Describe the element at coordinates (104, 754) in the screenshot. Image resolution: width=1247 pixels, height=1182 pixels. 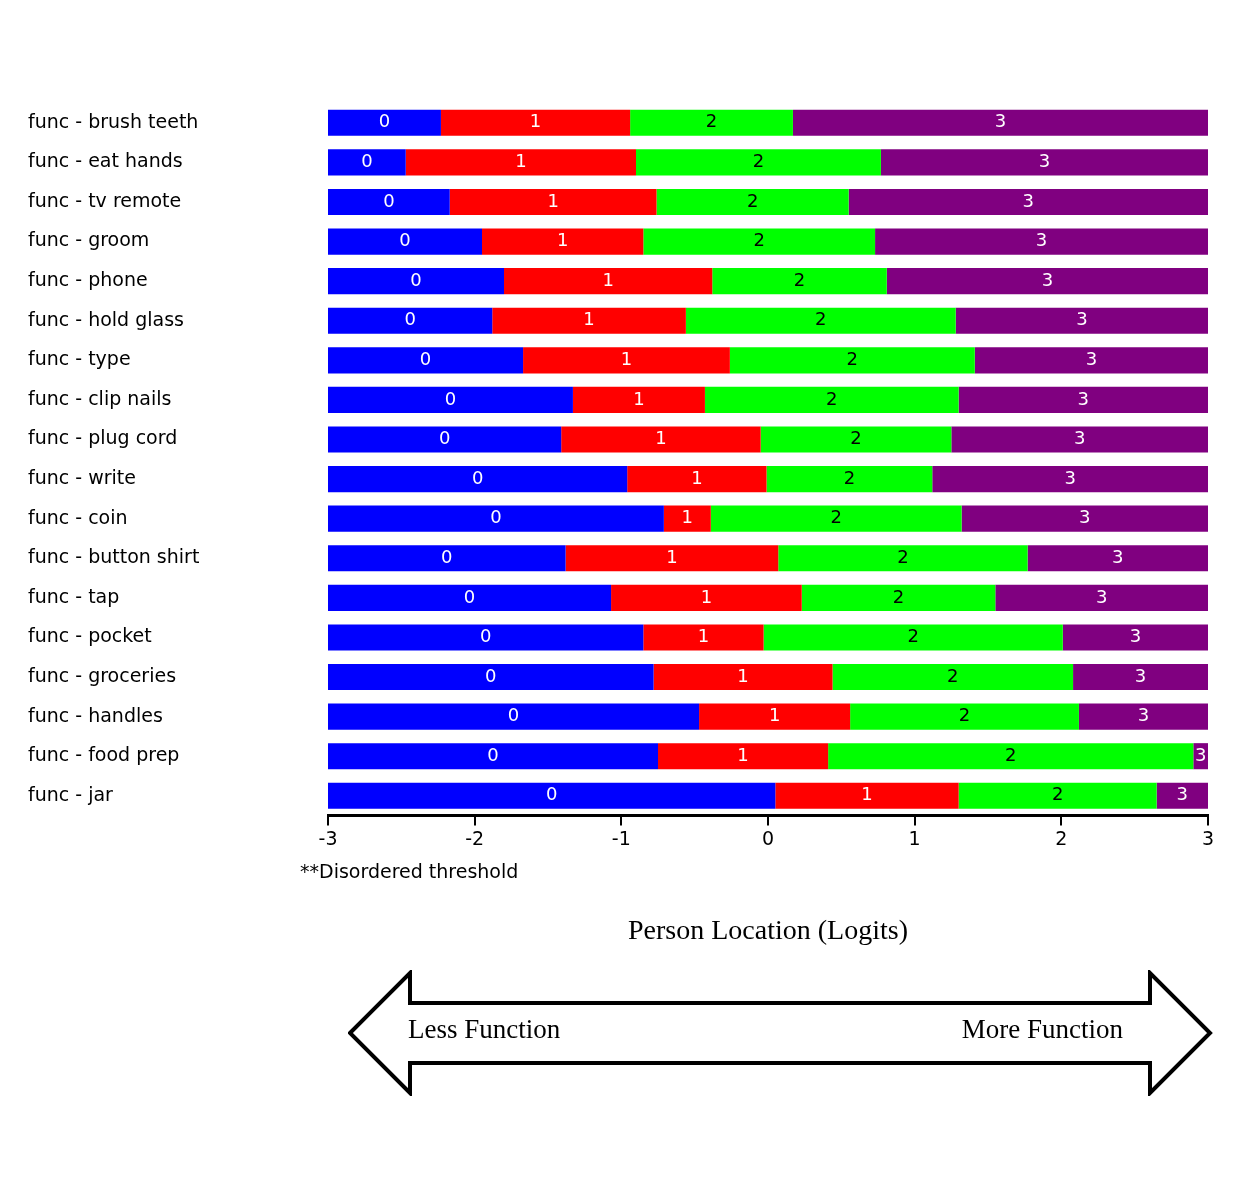
I see `y-tick-label: func - food prep` at that location.